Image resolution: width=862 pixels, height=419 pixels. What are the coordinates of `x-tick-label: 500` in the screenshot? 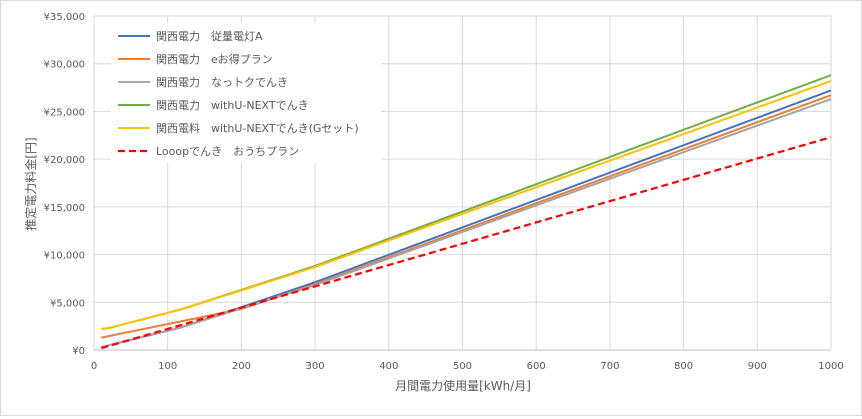 It's located at (462, 366).